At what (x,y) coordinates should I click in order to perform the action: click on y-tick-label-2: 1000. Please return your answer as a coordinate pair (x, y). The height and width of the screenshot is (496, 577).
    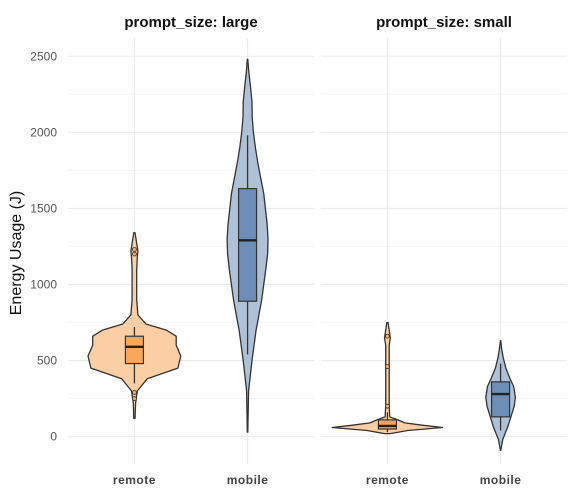
    Looking at the image, I should click on (43, 284).